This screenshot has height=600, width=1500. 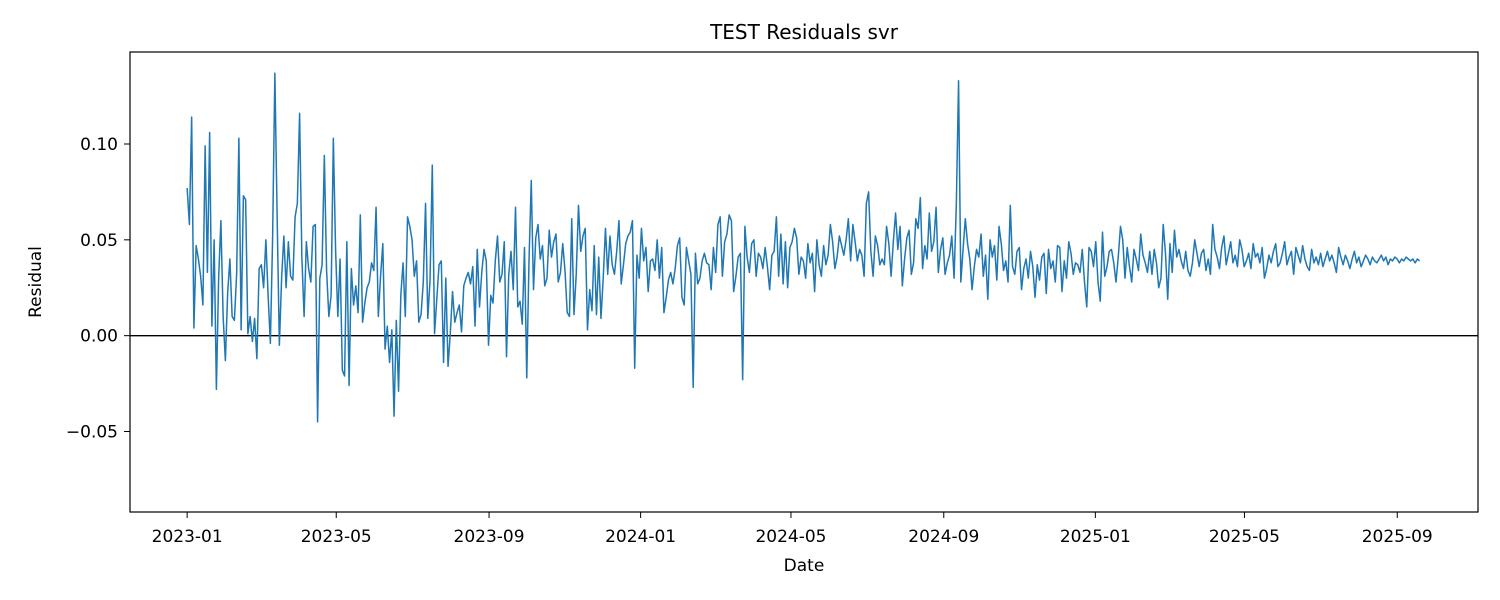 I want to click on x-tick-label: 2023-01, so click(x=187, y=537).